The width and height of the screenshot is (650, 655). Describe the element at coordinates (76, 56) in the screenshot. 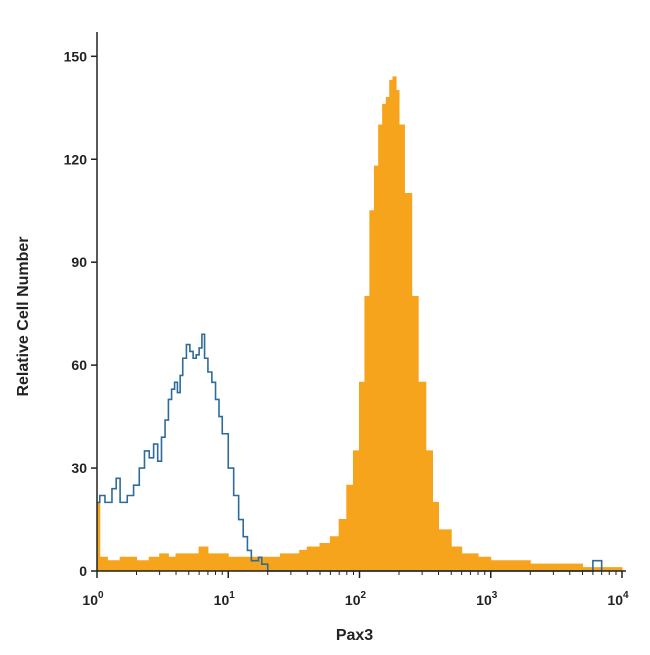

I see `y-tick-label: 150` at that location.